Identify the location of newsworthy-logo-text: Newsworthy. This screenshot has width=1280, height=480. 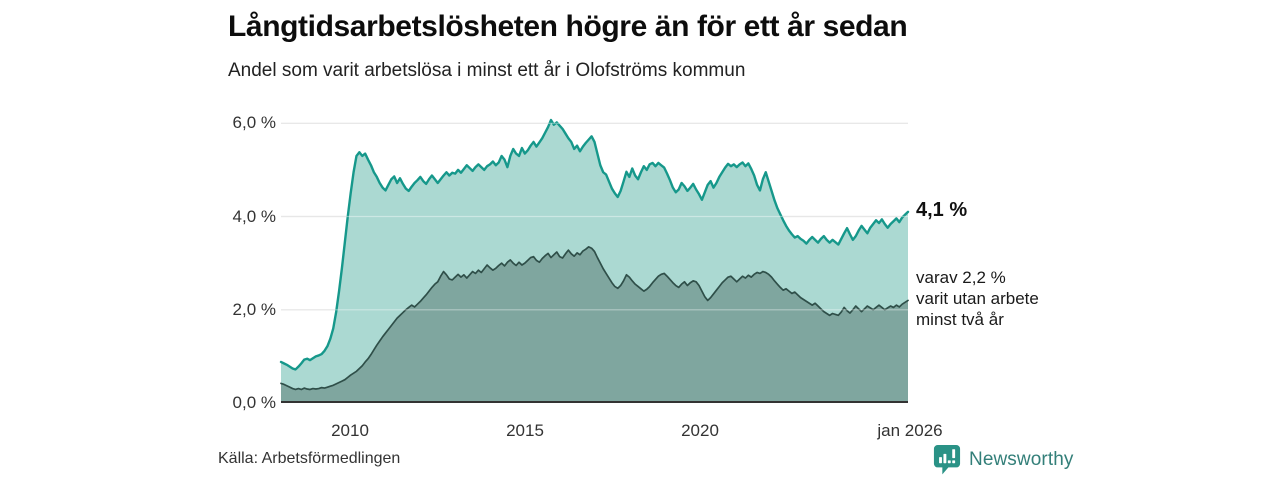
(1021, 459).